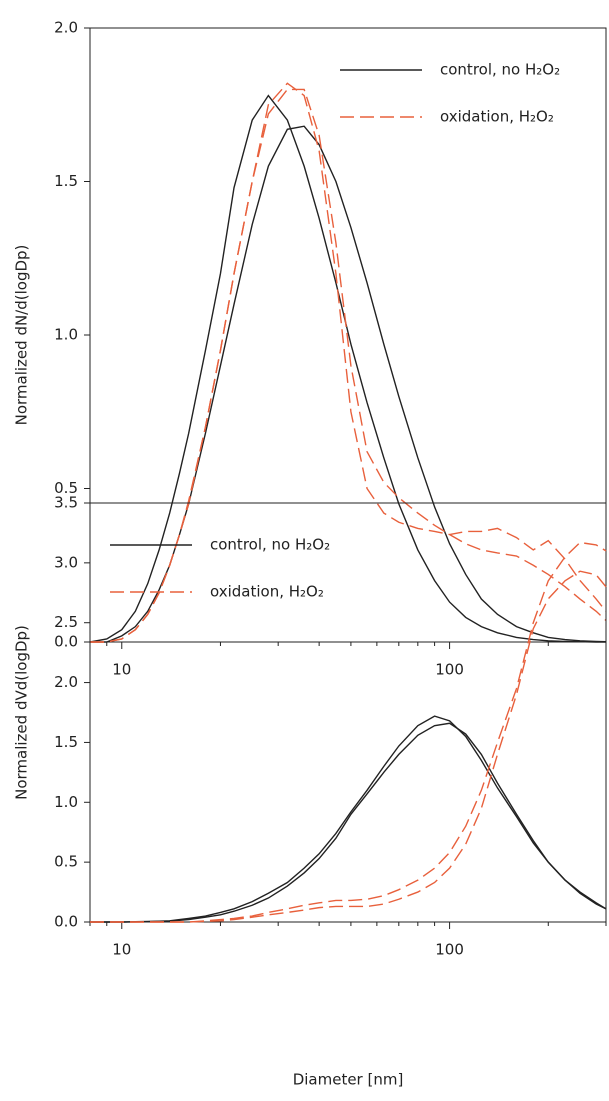  What do you see at coordinates (22, 335) in the screenshot?
I see `y-axis-label: Normalized dN/d(logDp)` at bounding box center [22, 335].